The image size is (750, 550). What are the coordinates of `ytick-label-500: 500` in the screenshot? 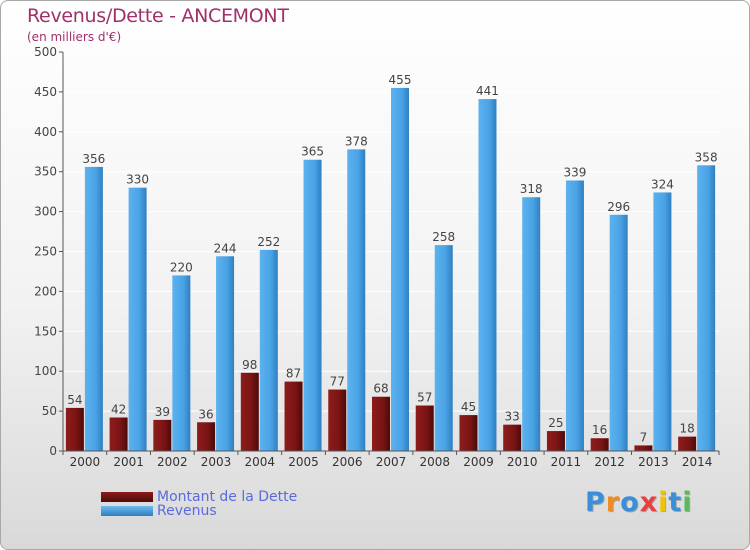 It's located at (45, 52).